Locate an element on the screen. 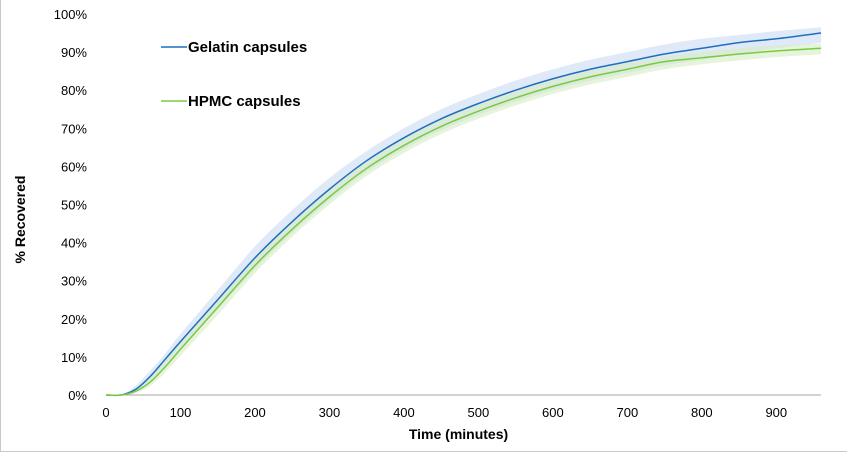 The image size is (847, 452). x-tick-labels: 0 100 200 300 400 500 600 700 800 900 is located at coordinates (444, 412).